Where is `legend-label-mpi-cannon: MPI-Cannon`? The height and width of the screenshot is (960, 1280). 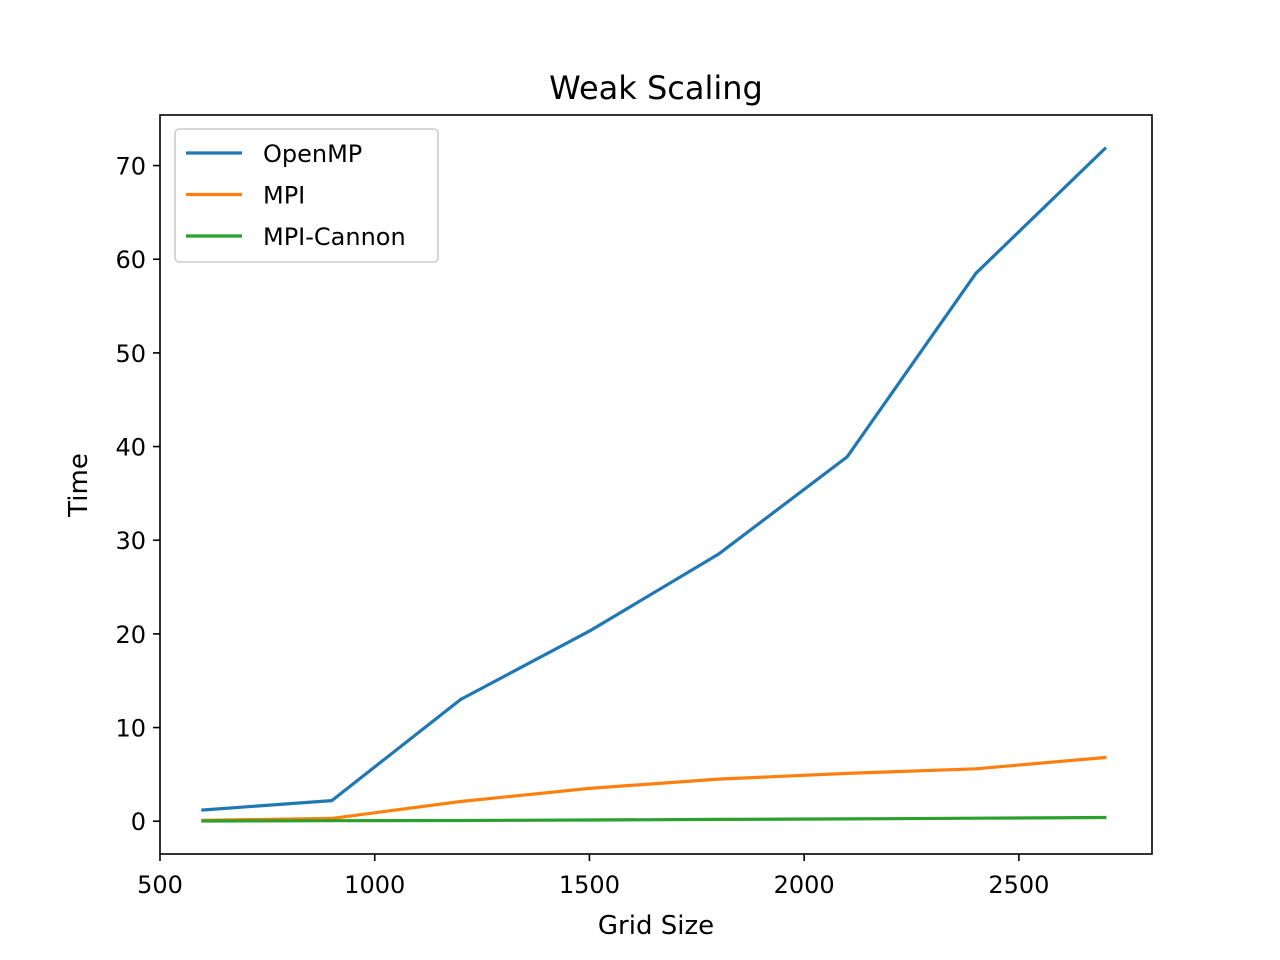 legend-label-mpi-cannon: MPI-Cannon is located at coordinates (334, 237).